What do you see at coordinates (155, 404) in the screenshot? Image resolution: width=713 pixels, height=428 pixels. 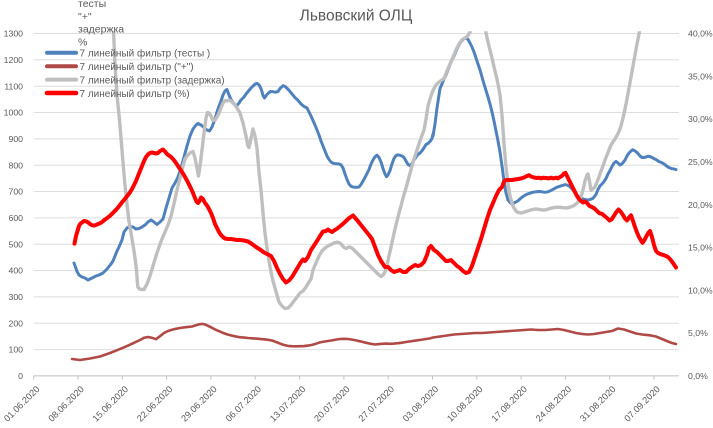 I see `svg-text: 22.06.2020` at bounding box center [155, 404].